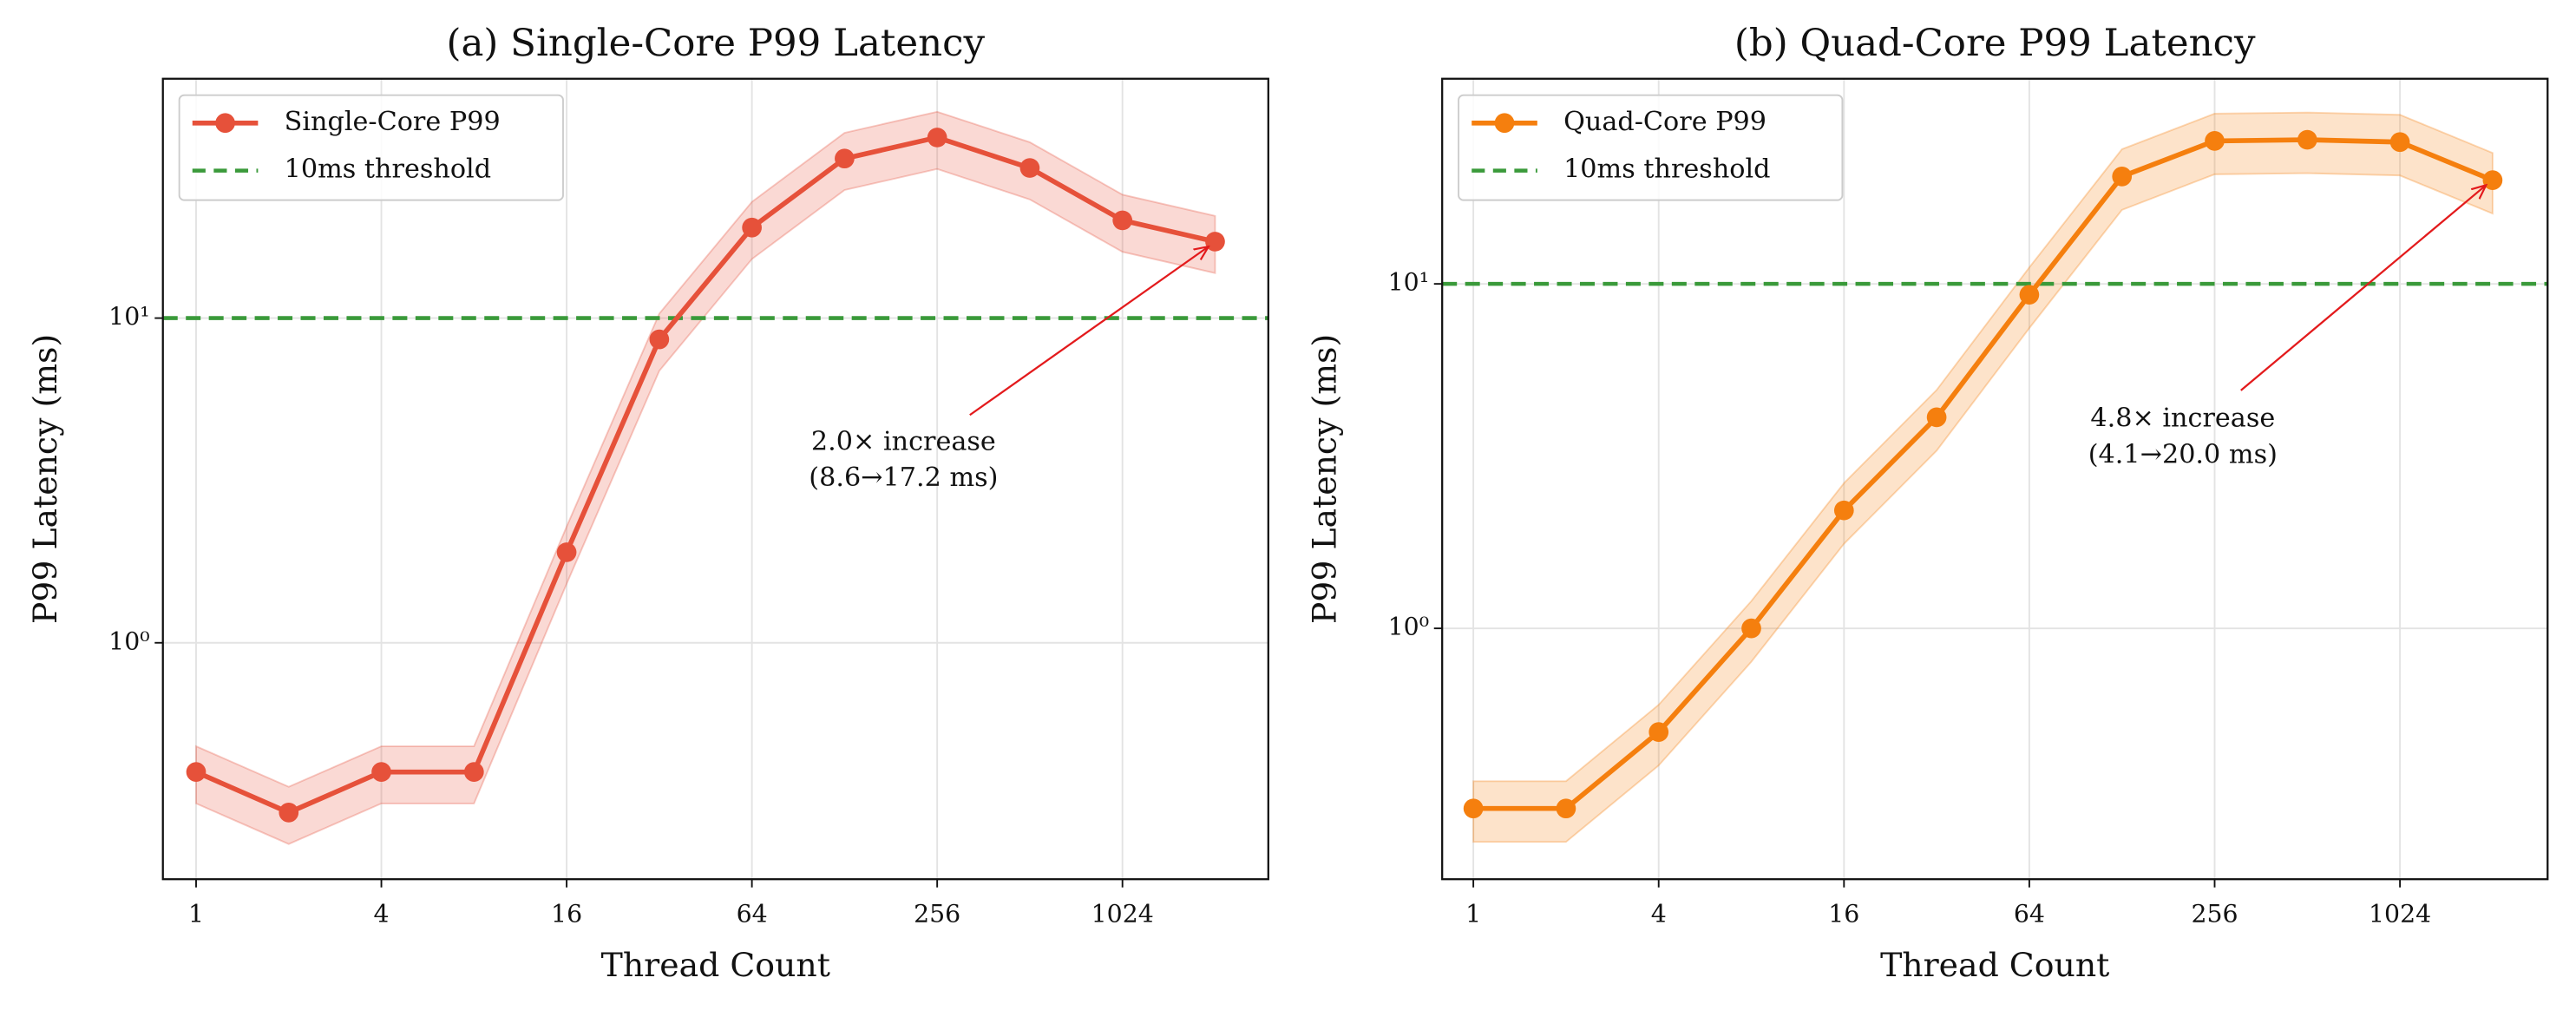 This screenshot has width=2576, height=1017. I want to click on legend-label: Single-Core P99, so click(393, 122).